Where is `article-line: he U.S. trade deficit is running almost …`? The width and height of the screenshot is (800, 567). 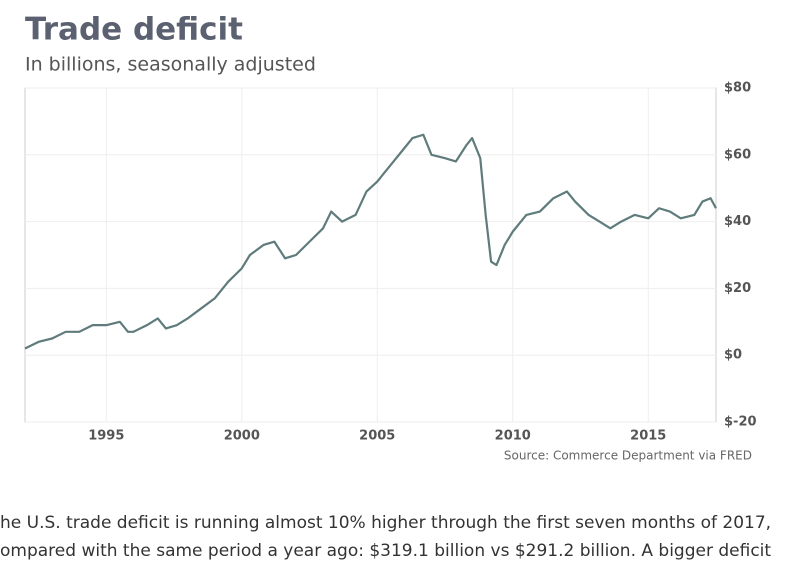
article-line: he U.S. trade deficit is running almost … is located at coordinates (385, 523).